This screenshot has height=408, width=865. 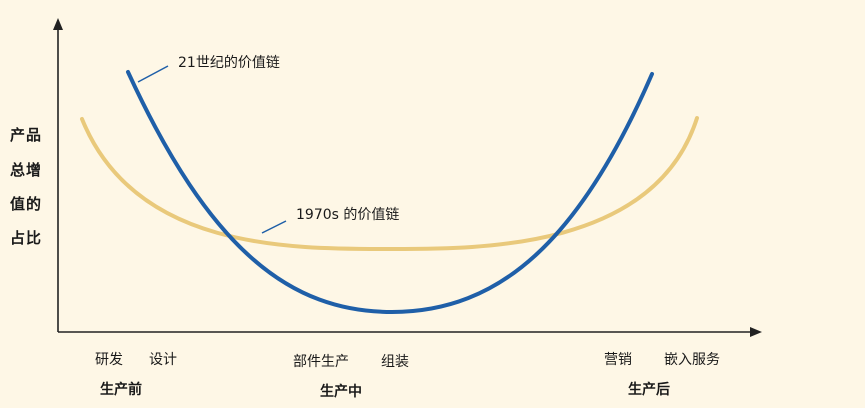 I want to click on stage-production: 生产中, so click(x=341, y=392).